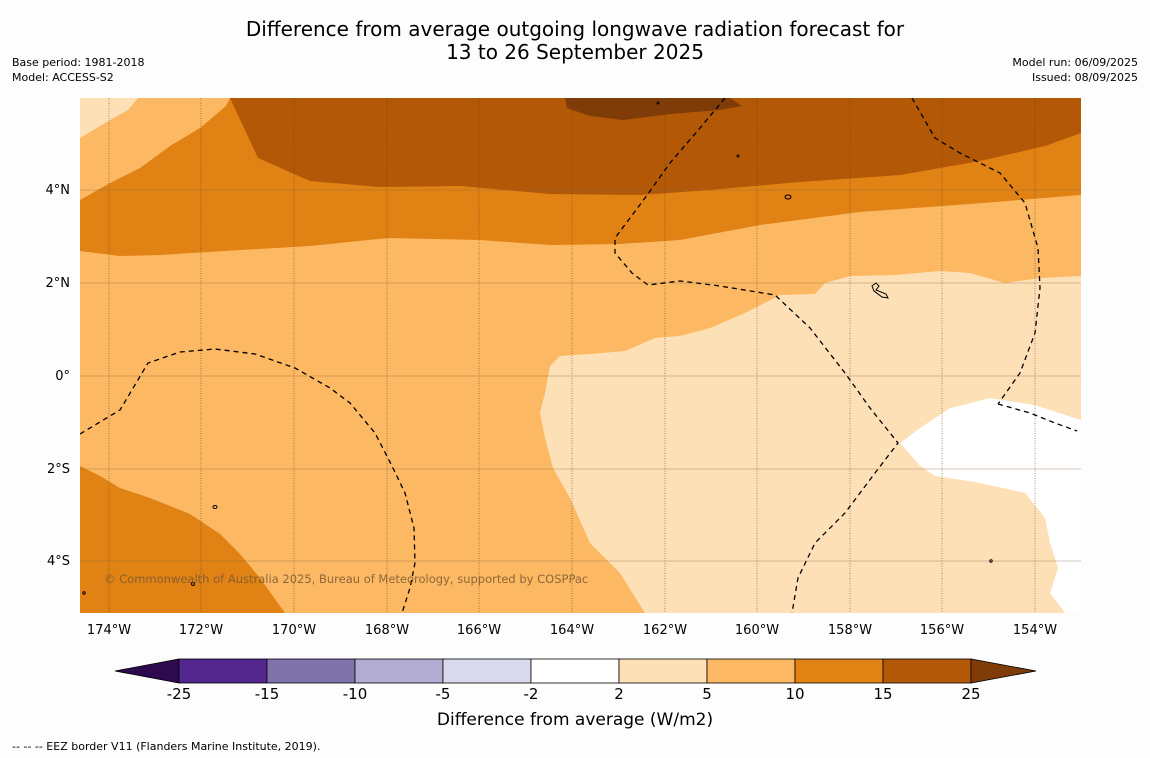  Describe the element at coordinates (155, 149) in the screenshot. I see `band-5-10-nw` at that location.